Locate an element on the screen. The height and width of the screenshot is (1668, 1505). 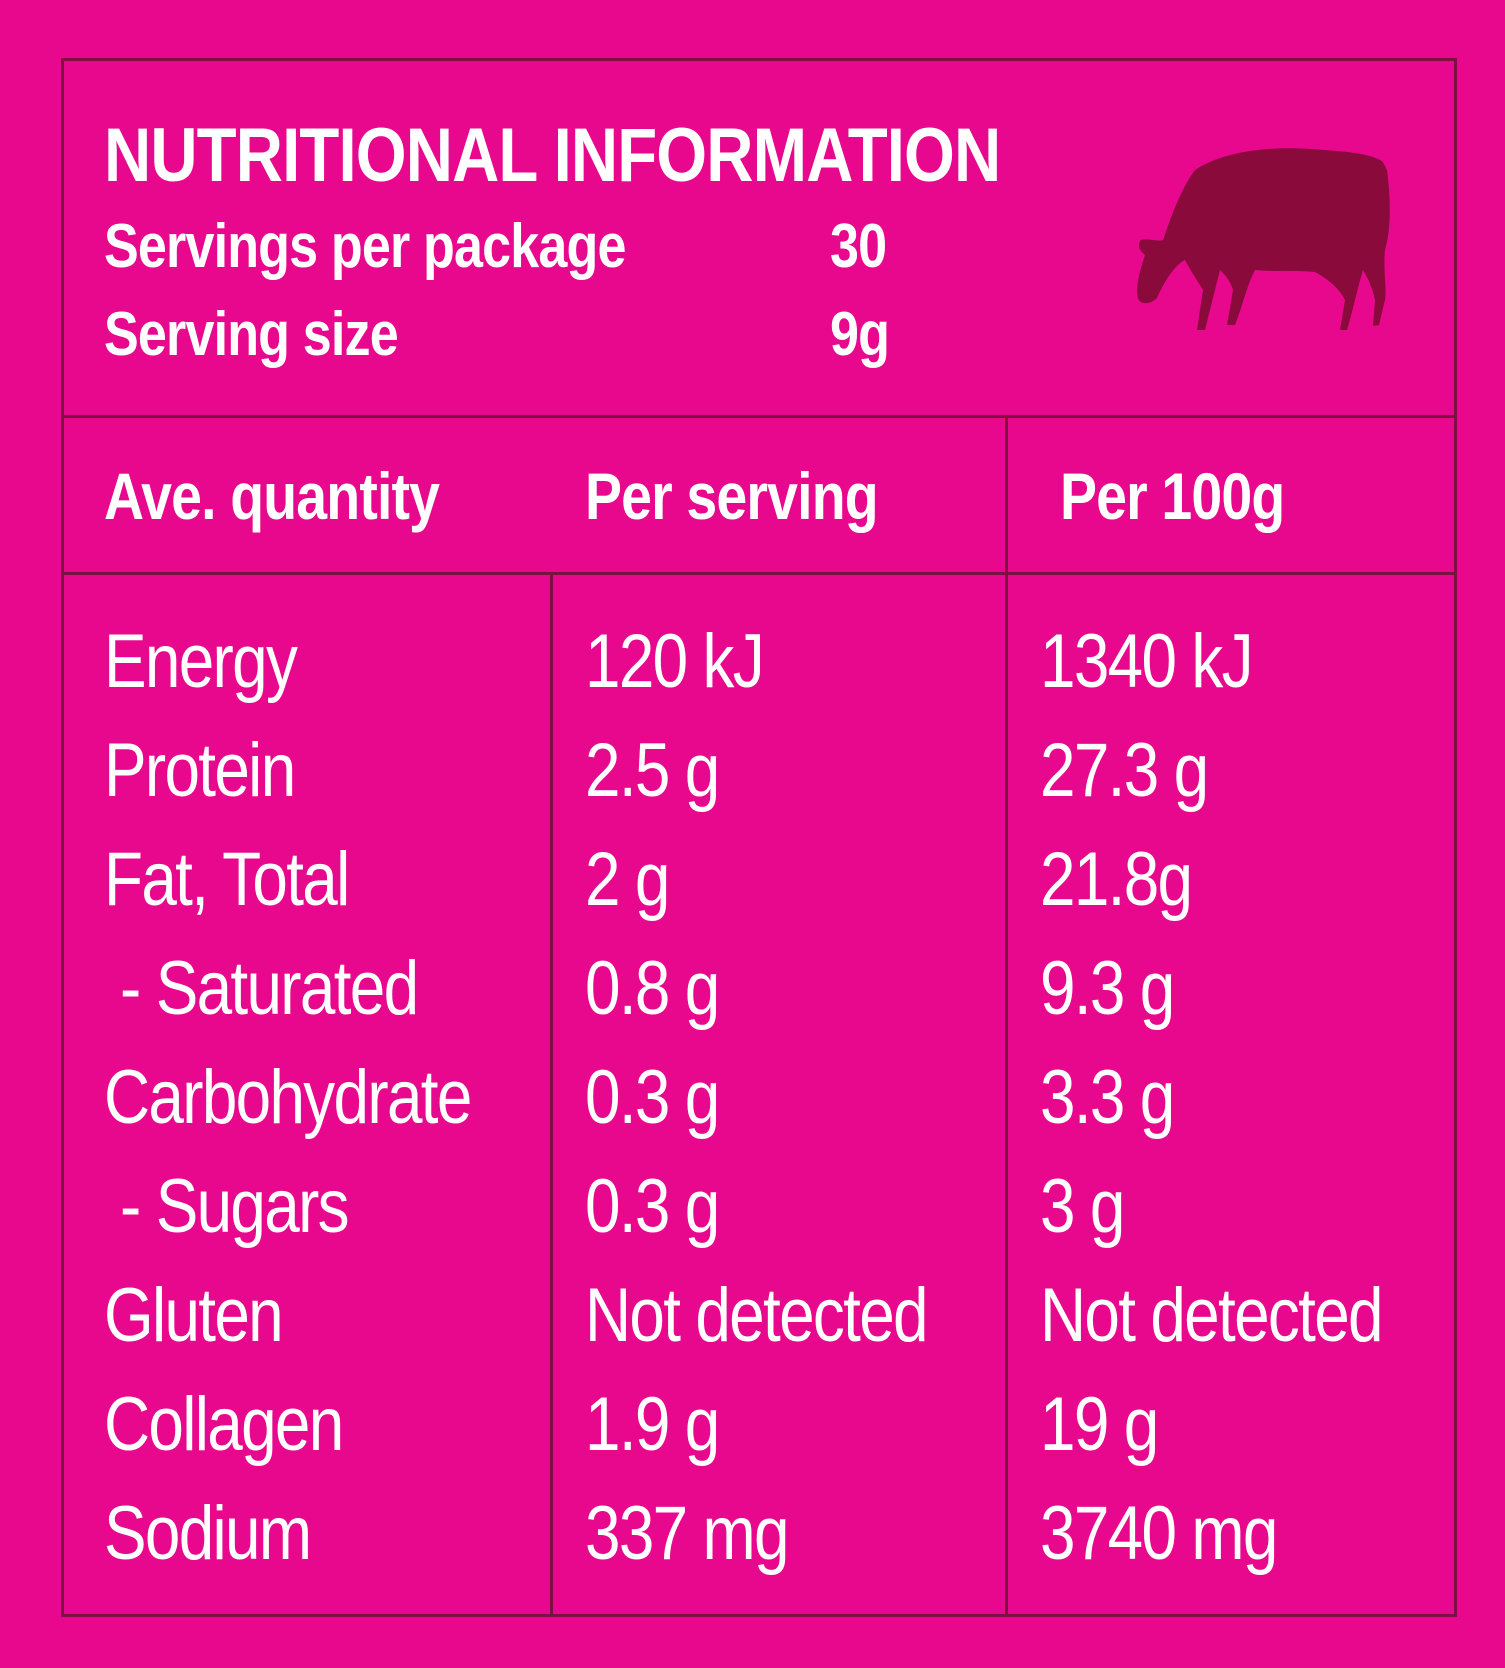
divider-columns is located at coordinates (759, 573).